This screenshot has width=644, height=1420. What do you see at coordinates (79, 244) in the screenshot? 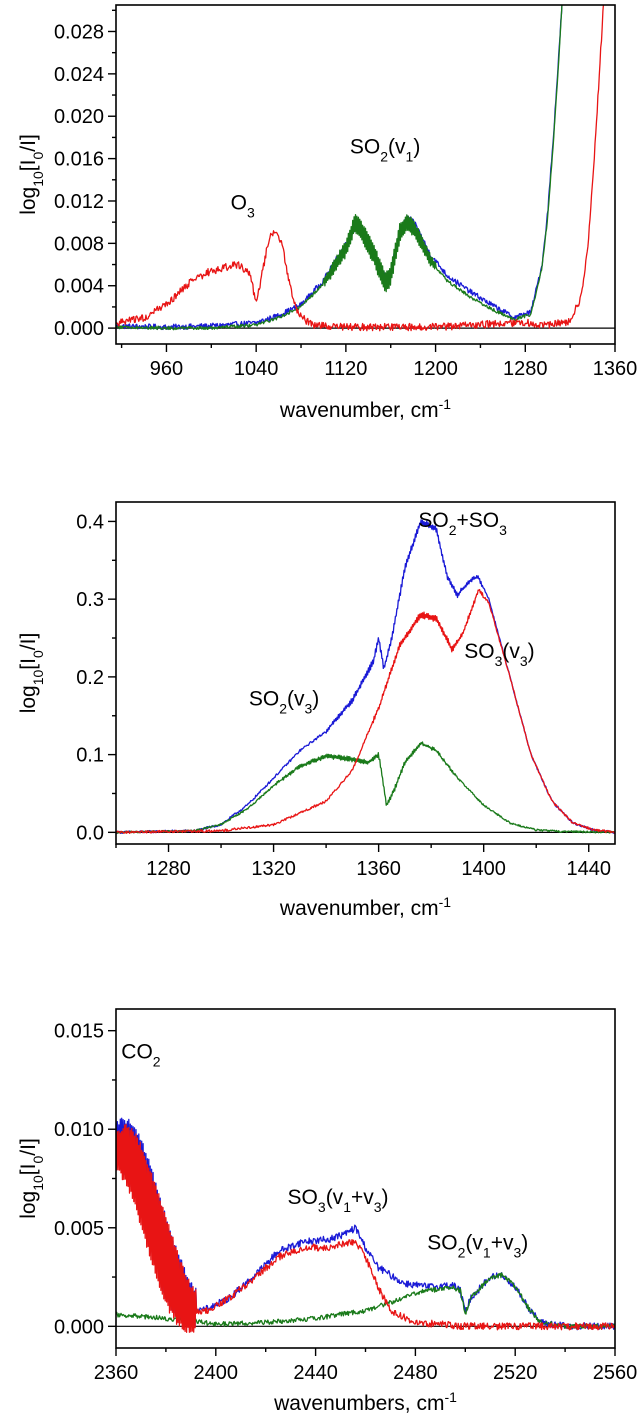
I see `y-tick-label: 0.008` at bounding box center [79, 244].